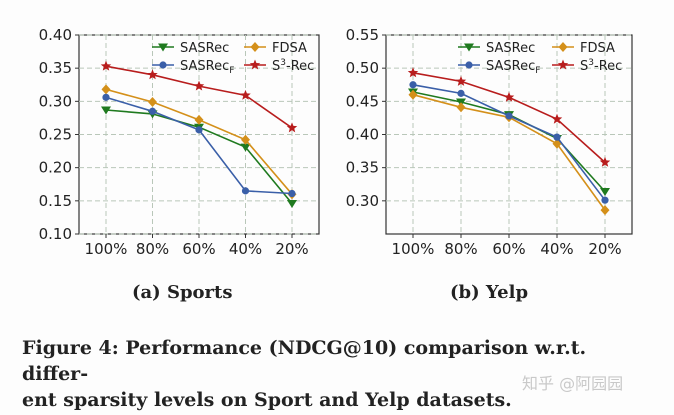 This screenshot has height=415, width=674. Describe the element at coordinates (362, 168) in the screenshot. I see `yelp-y-tick-label: 0.35` at that location.